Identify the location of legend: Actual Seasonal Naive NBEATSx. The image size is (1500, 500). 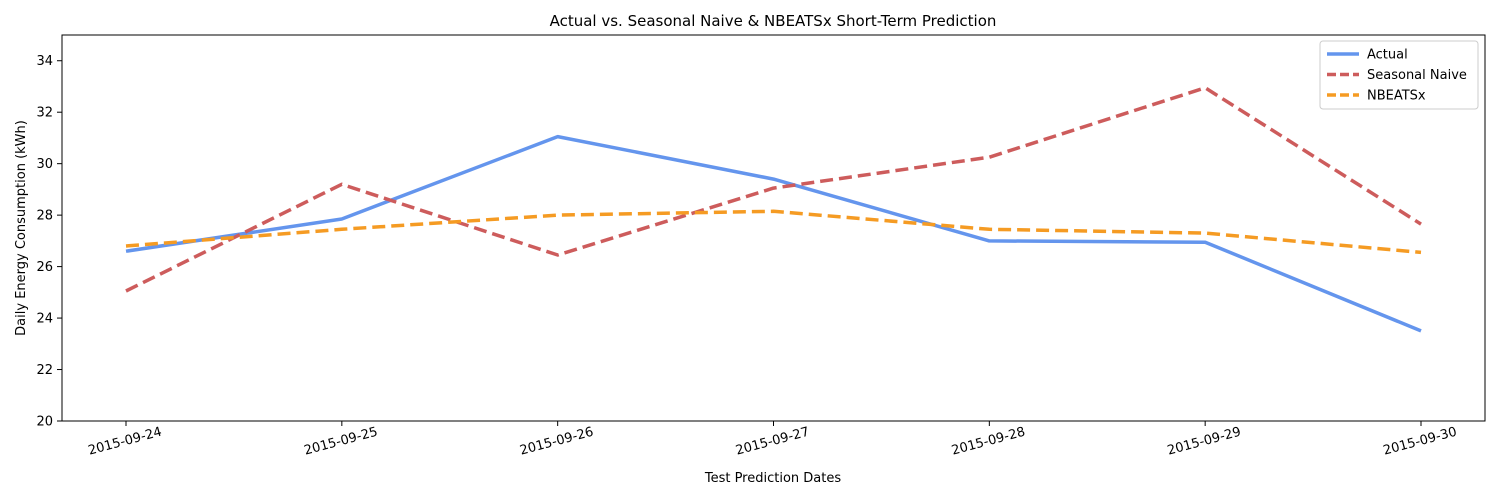
(1399, 75).